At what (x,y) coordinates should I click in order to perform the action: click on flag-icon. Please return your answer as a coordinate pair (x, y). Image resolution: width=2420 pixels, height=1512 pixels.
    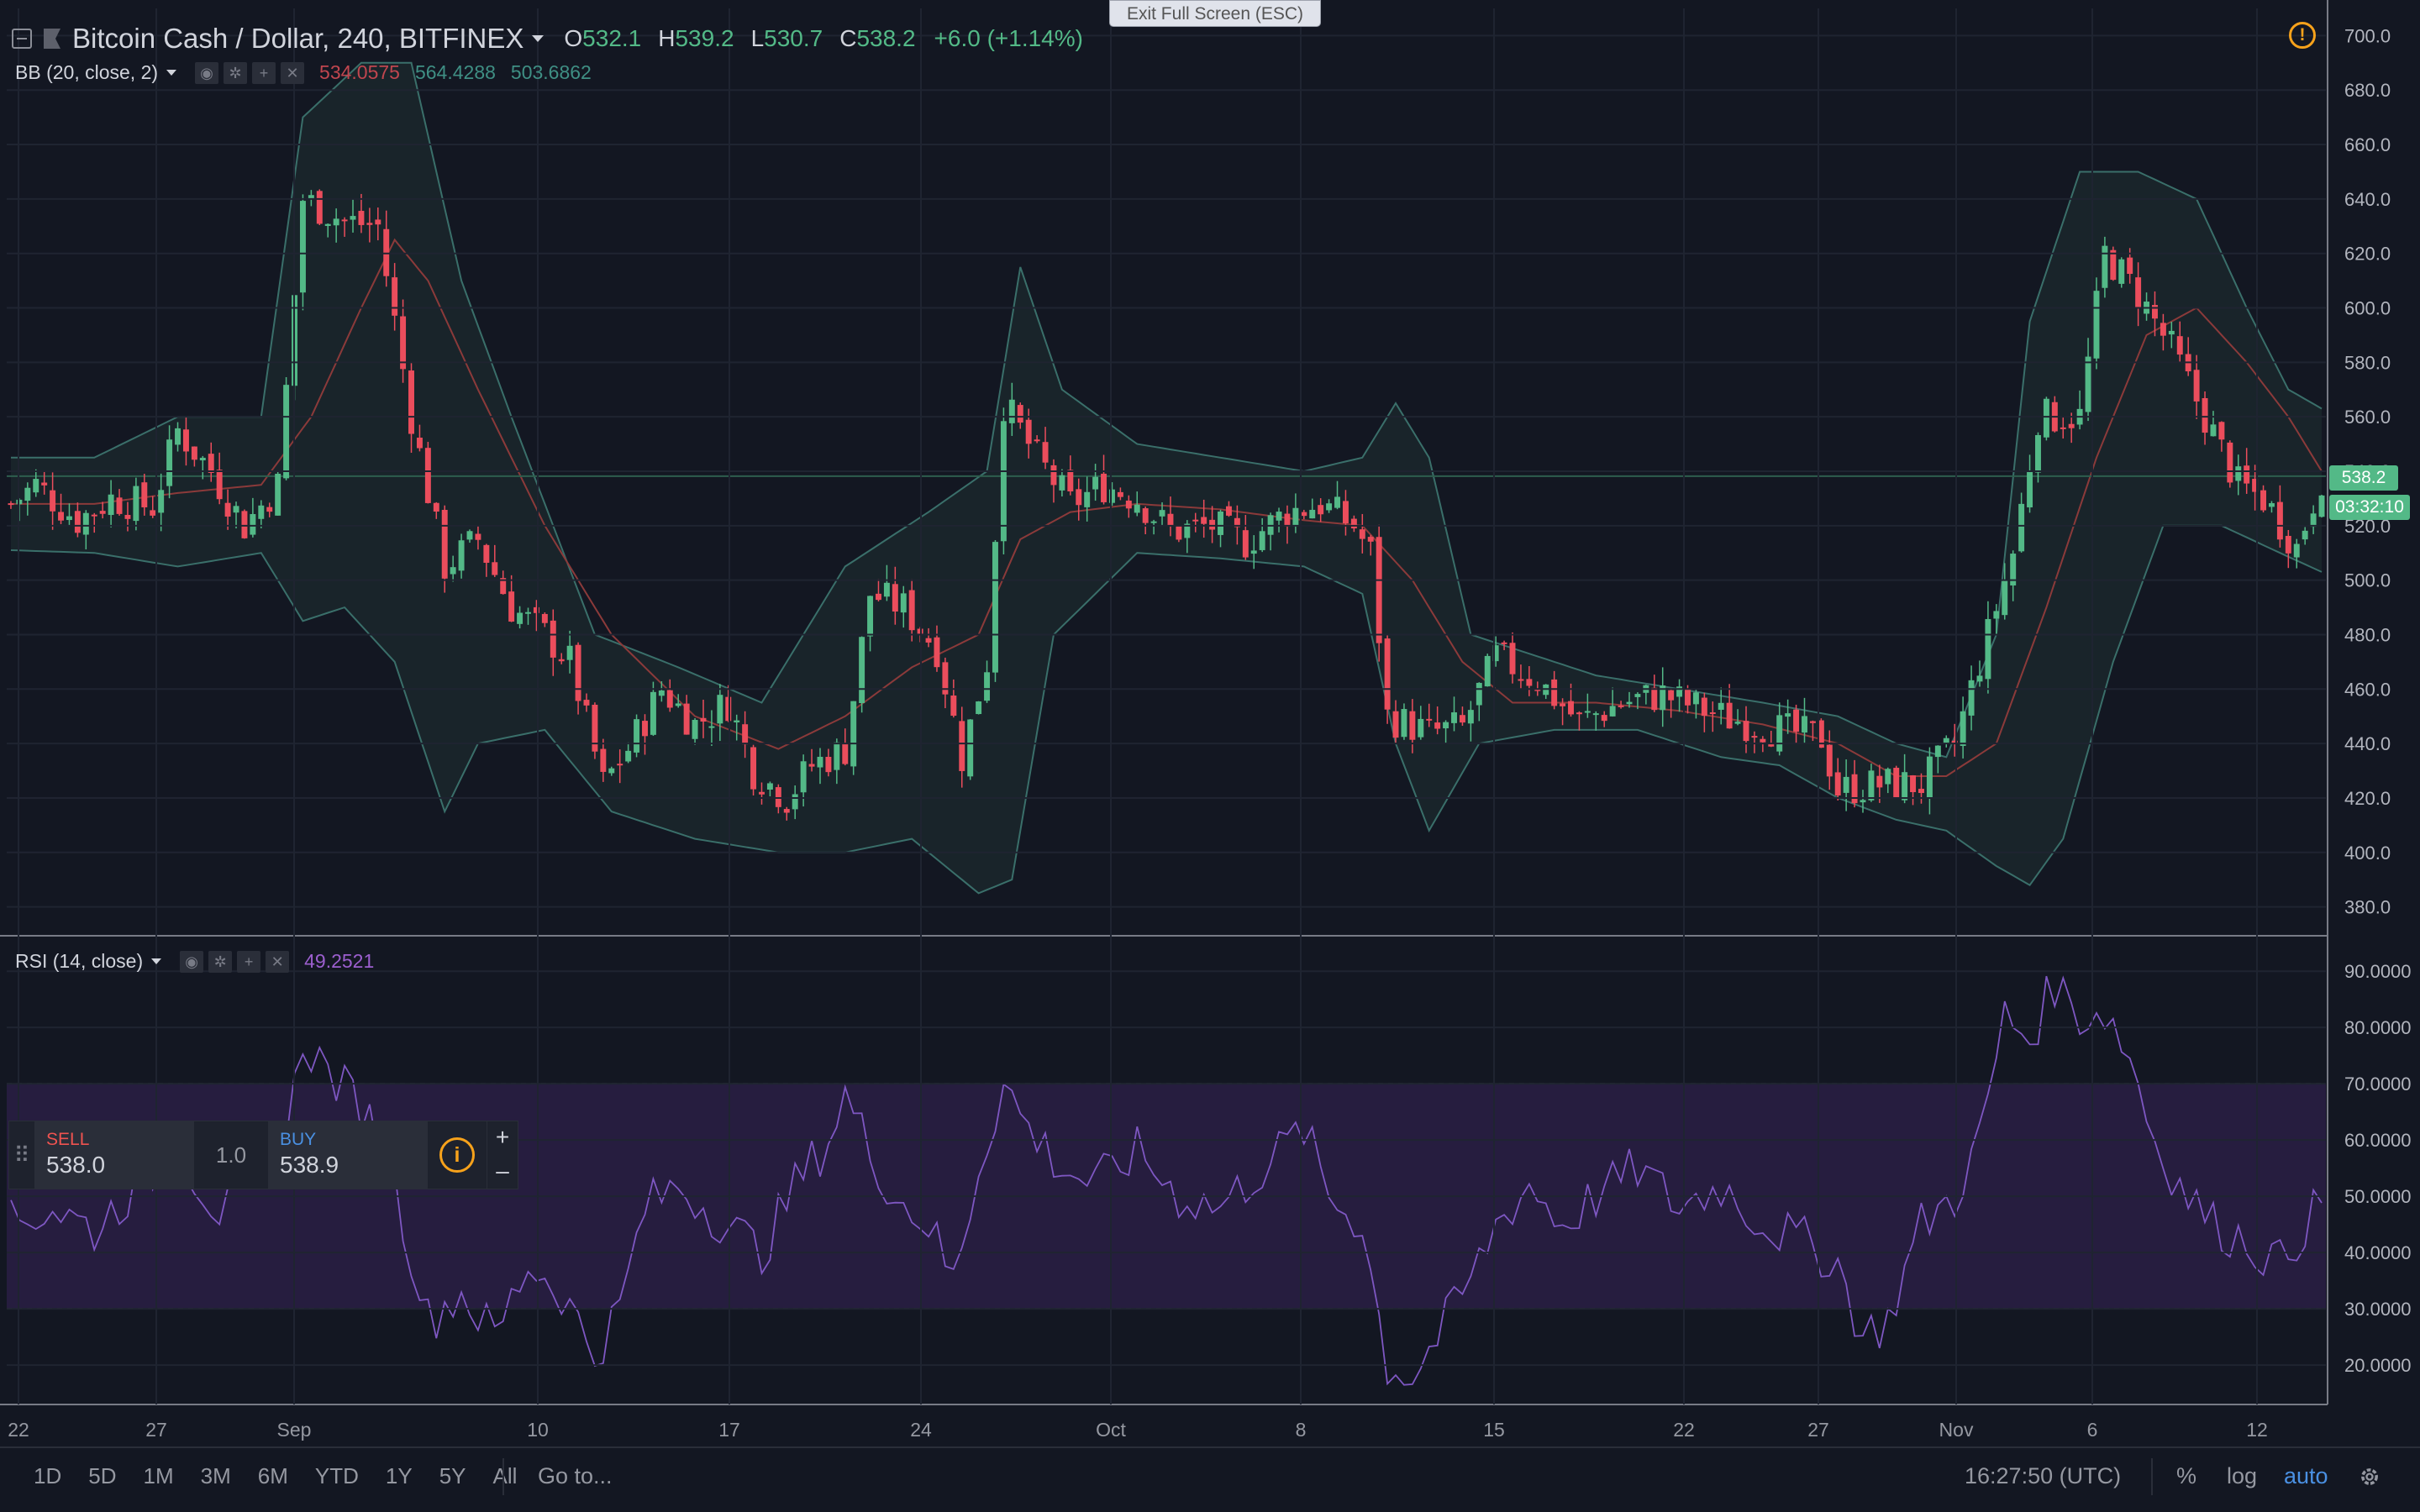
    Looking at the image, I should click on (52, 39).